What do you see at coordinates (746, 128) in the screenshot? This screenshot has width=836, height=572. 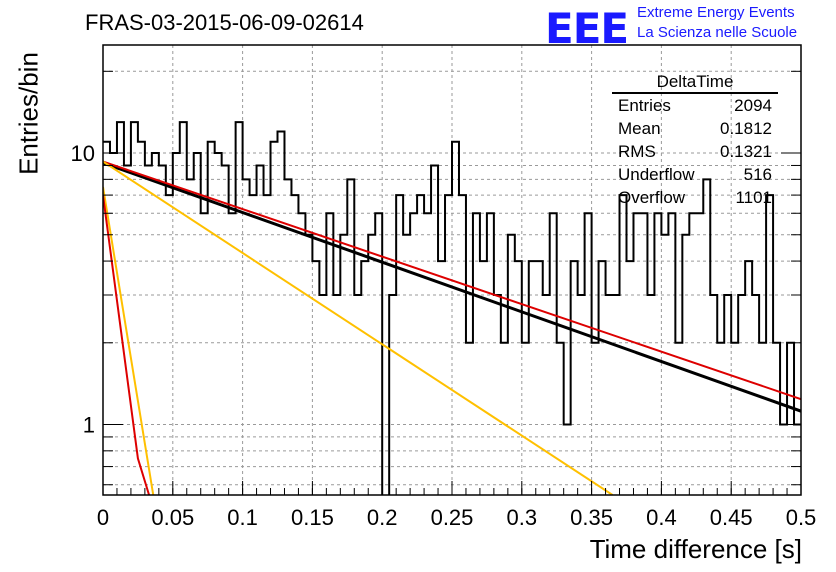 I see `stats-value: 0.1812` at bounding box center [746, 128].